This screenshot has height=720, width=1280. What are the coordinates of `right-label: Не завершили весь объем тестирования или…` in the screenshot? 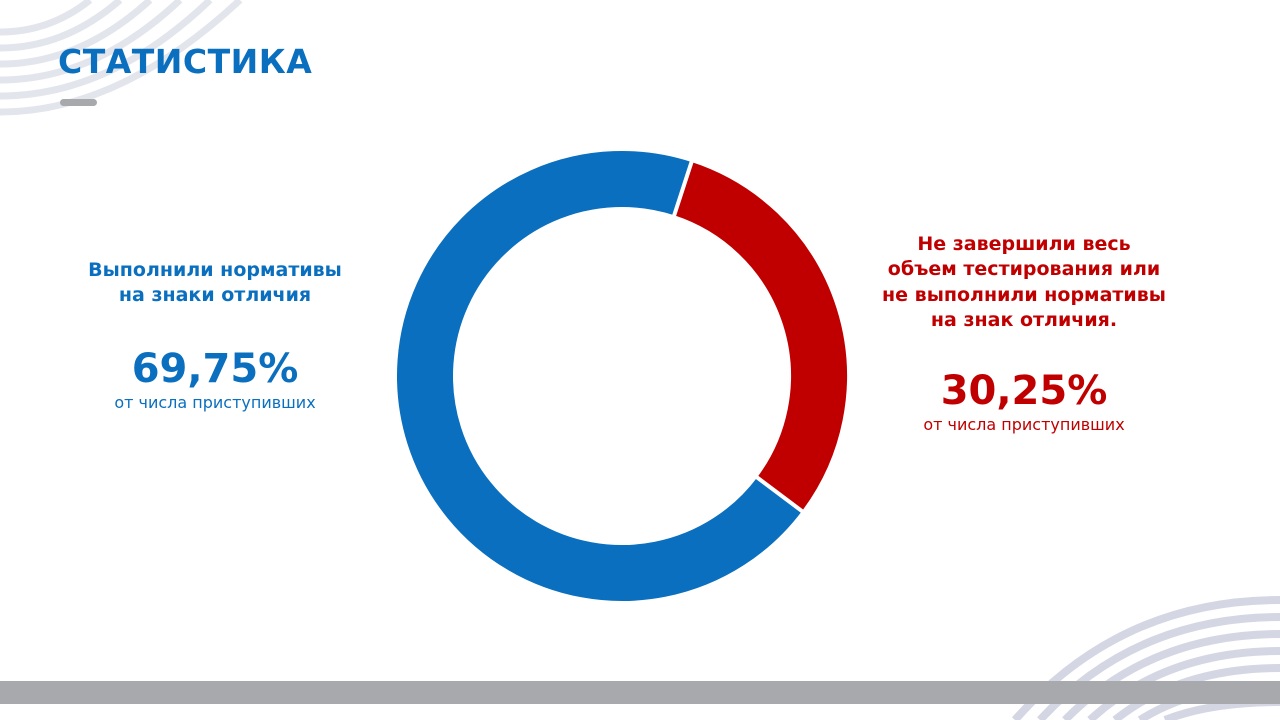 It's located at (1024, 282).